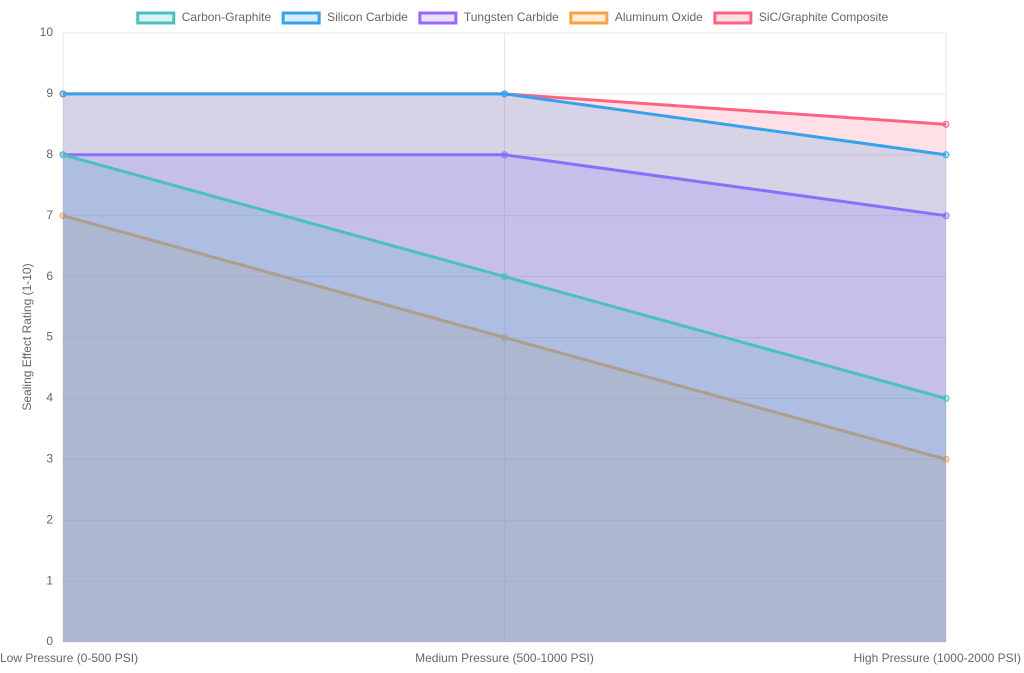  What do you see at coordinates (49, 276) in the screenshot?
I see `y-tick-label: 6` at bounding box center [49, 276].